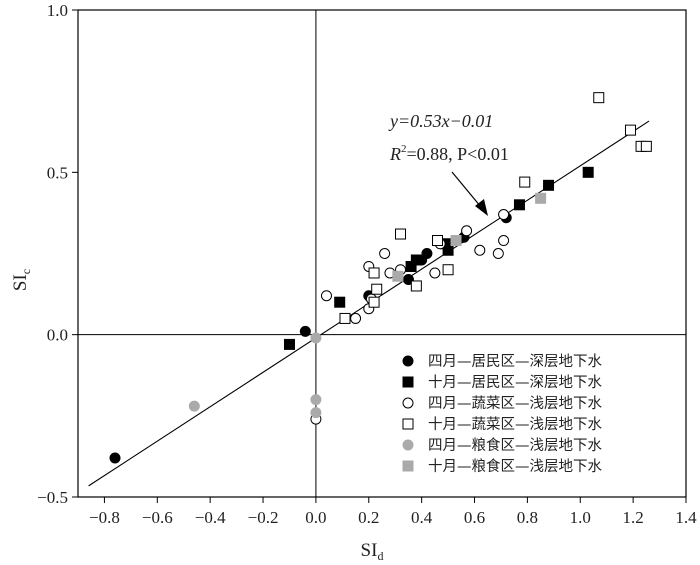 The width and height of the screenshot is (700, 565). What do you see at coordinates (449, 153) in the screenshot?
I see `regression-statistics: R2=0.88, P<0.01` at bounding box center [449, 153].